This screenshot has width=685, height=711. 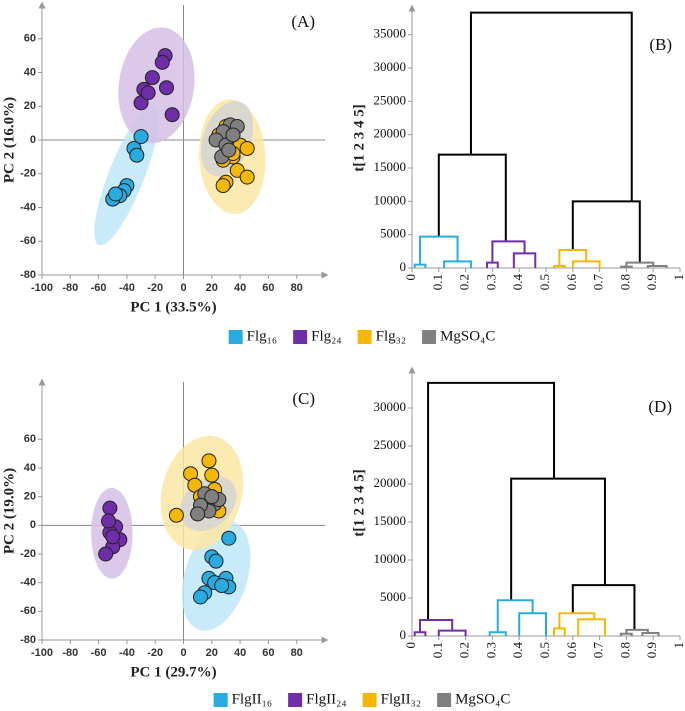 I want to click on legend: FlgII₁₆ FlgII₂₄ FlgII₃₂ MgSO₄C, so click(x=361, y=699).